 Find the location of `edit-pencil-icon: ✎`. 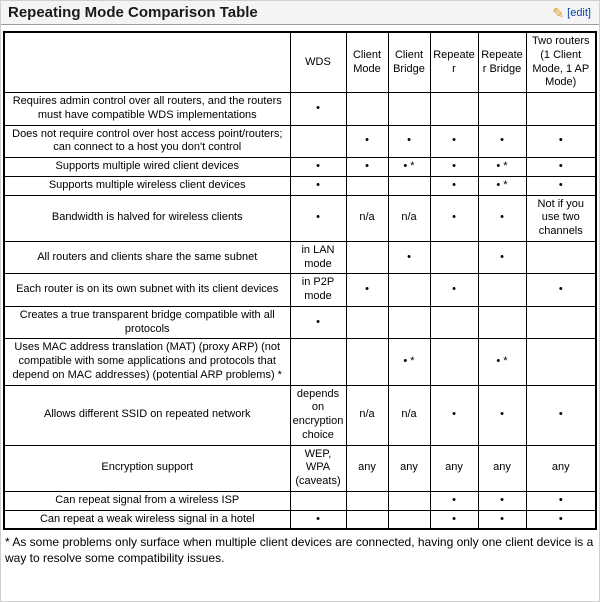

edit-pencil-icon: ✎ is located at coordinates (558, 12).